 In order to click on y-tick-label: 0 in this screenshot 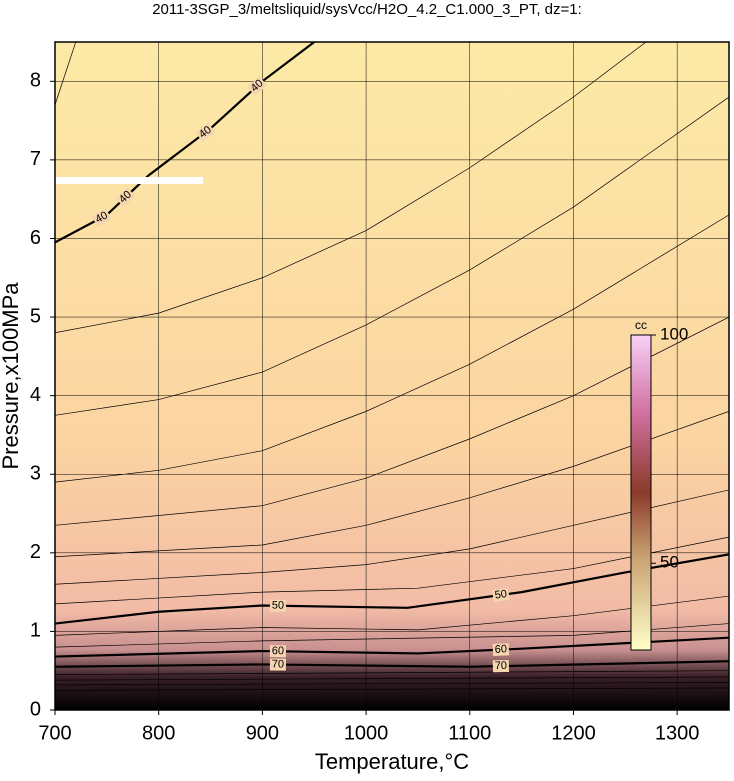, I will do `click(35, 709)`.